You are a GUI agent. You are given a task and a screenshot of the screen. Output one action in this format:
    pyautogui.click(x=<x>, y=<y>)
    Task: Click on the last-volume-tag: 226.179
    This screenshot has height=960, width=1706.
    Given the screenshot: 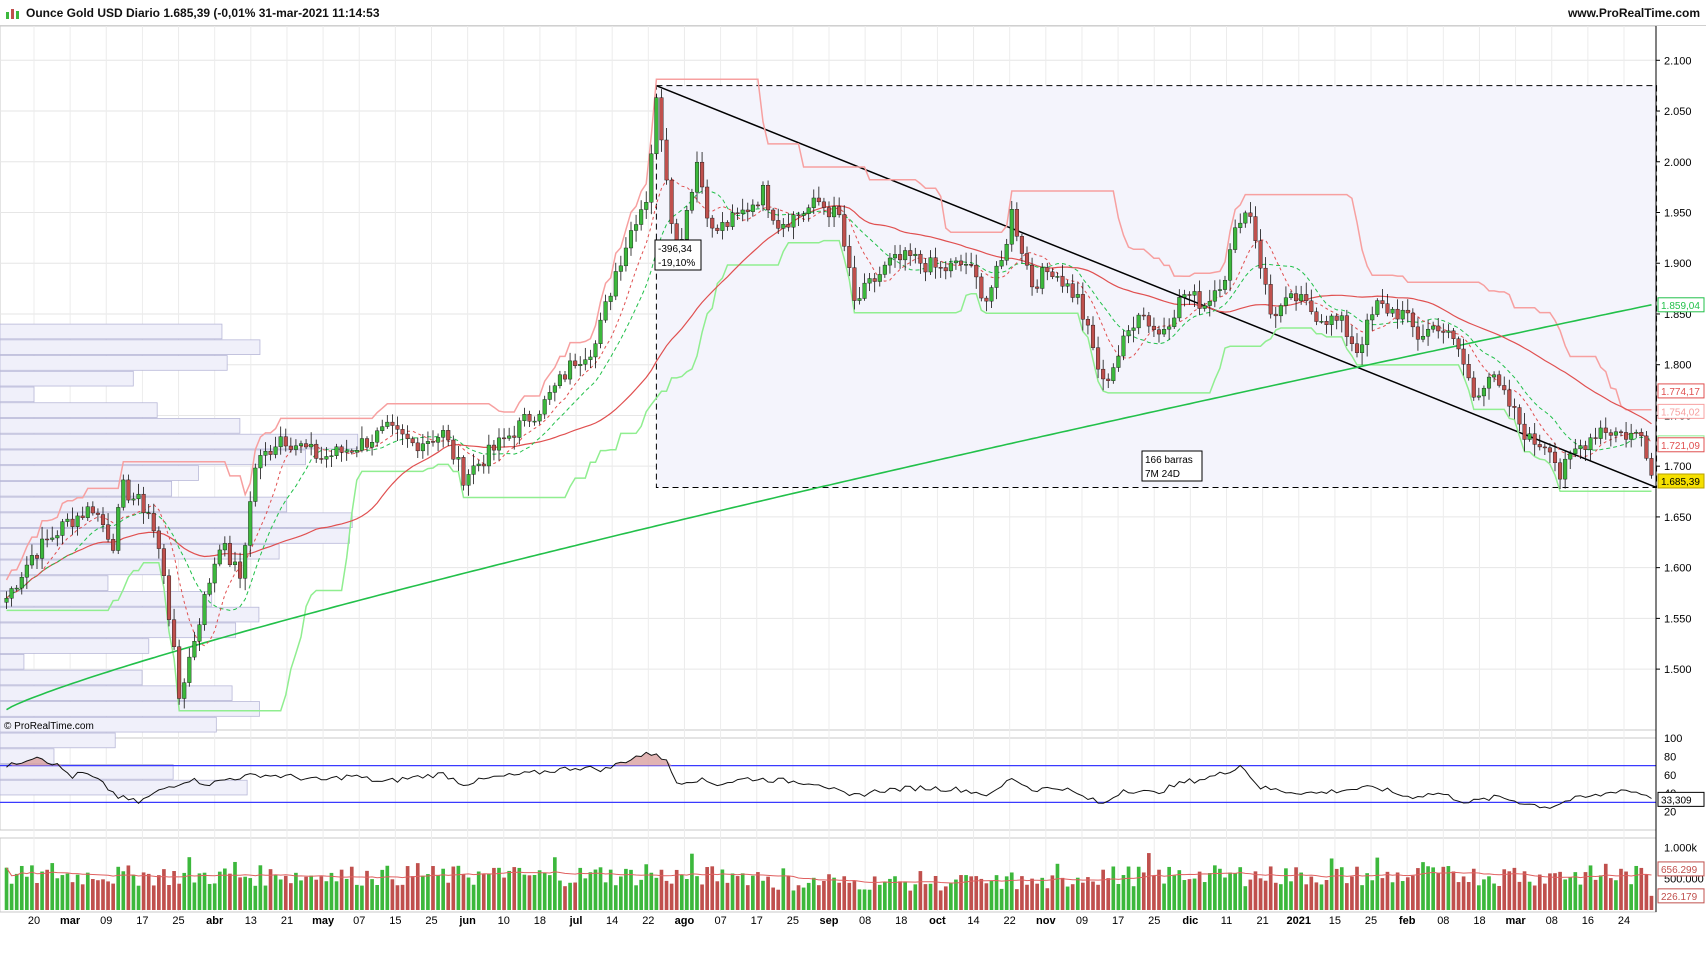 What is the action you would take?
    pyautogui.click(x=1679, y=897)
    